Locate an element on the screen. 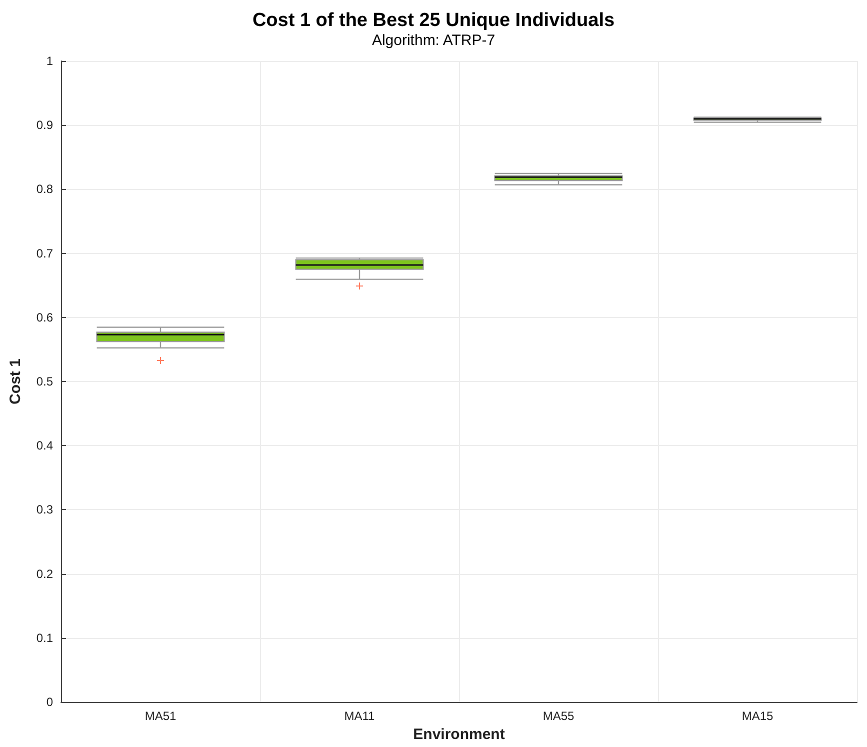 Image resolution: width=867 pixels, height=747 pixels. y-tick-label: 0.9 is located at coordinates (45, 125).